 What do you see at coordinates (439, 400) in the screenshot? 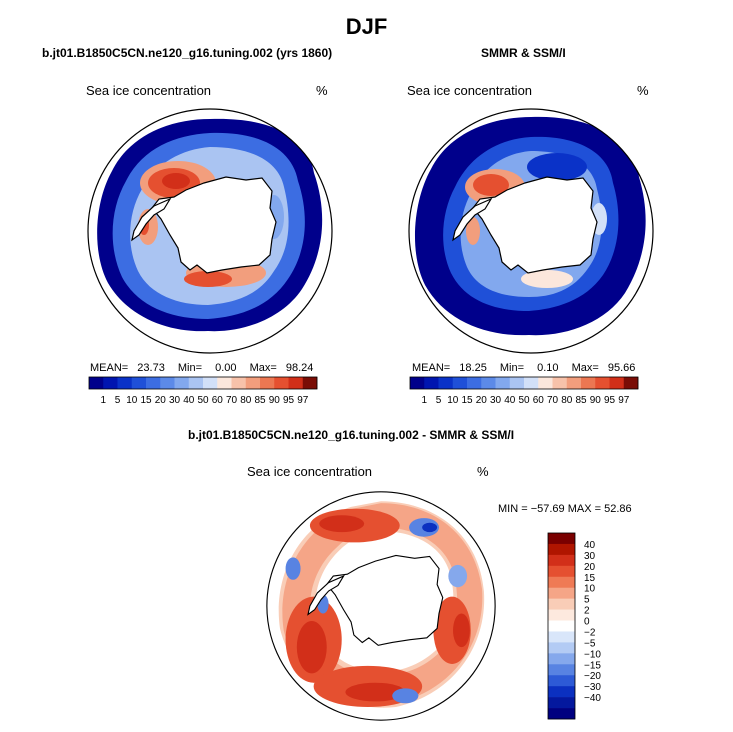
I see `panel2-colorbar-tick-label: 5` at bounding box center [439, 400].